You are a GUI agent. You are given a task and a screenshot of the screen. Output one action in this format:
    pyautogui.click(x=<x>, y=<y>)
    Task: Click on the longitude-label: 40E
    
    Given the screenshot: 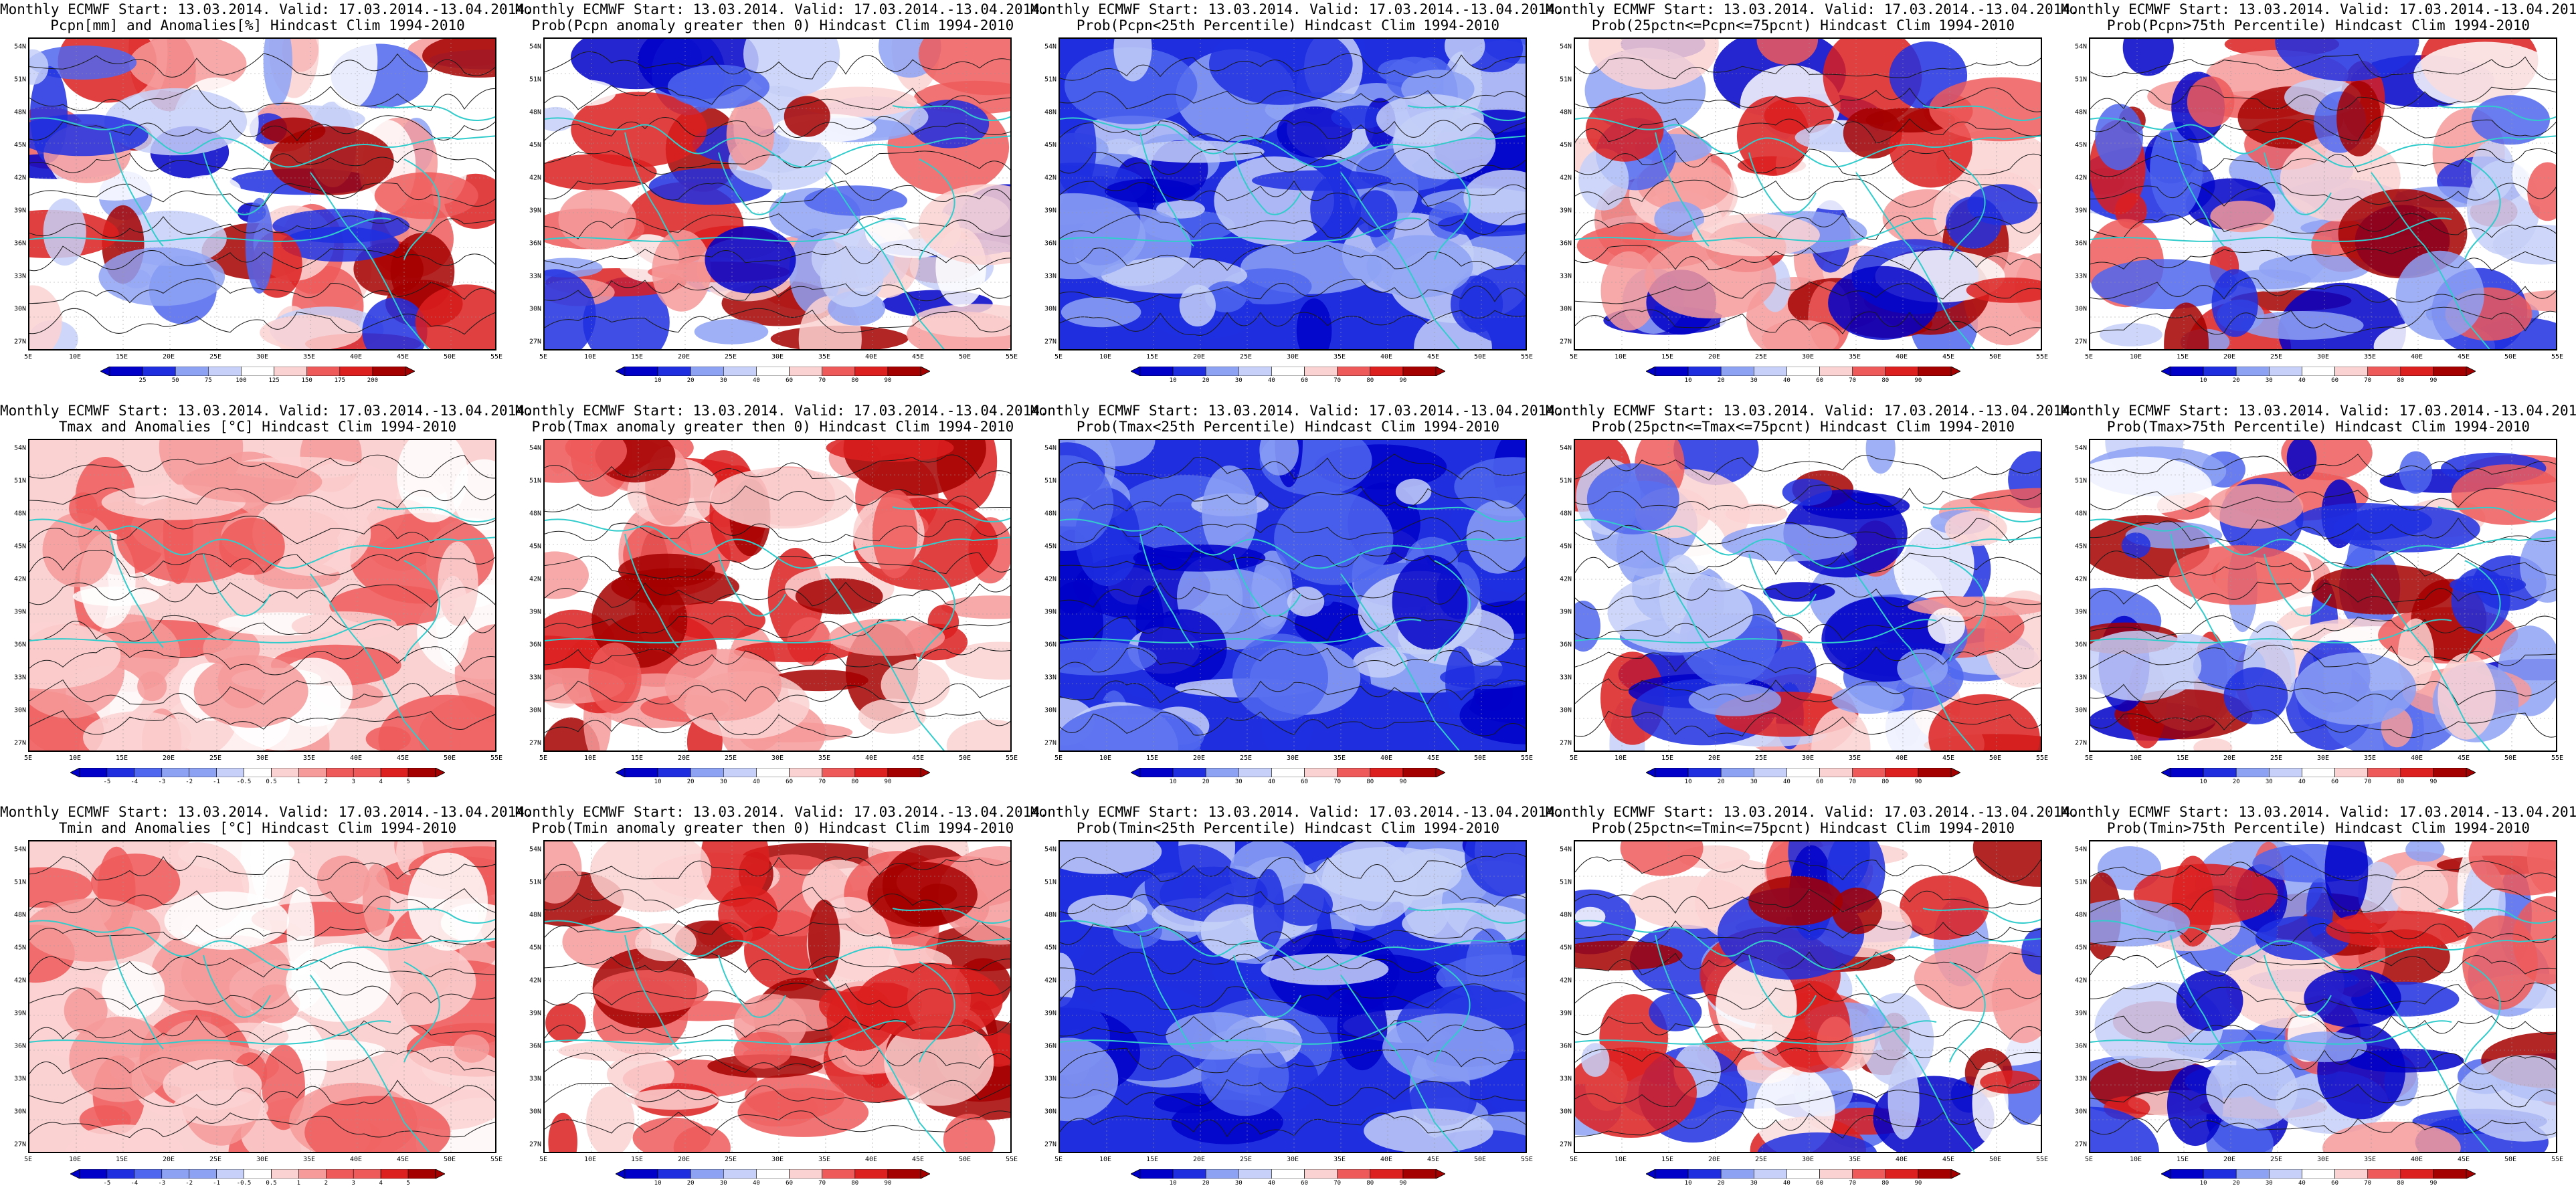 What is the action you would take?
    pyautogui.click(x=356, y=1159)
    